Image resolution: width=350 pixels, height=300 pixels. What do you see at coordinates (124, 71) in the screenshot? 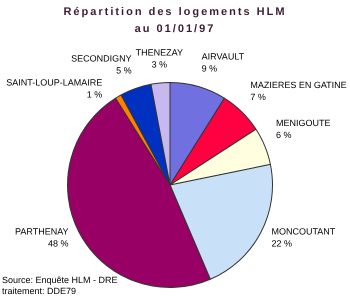
I see `data-label: 5 %` at bounding box center [124, 71].